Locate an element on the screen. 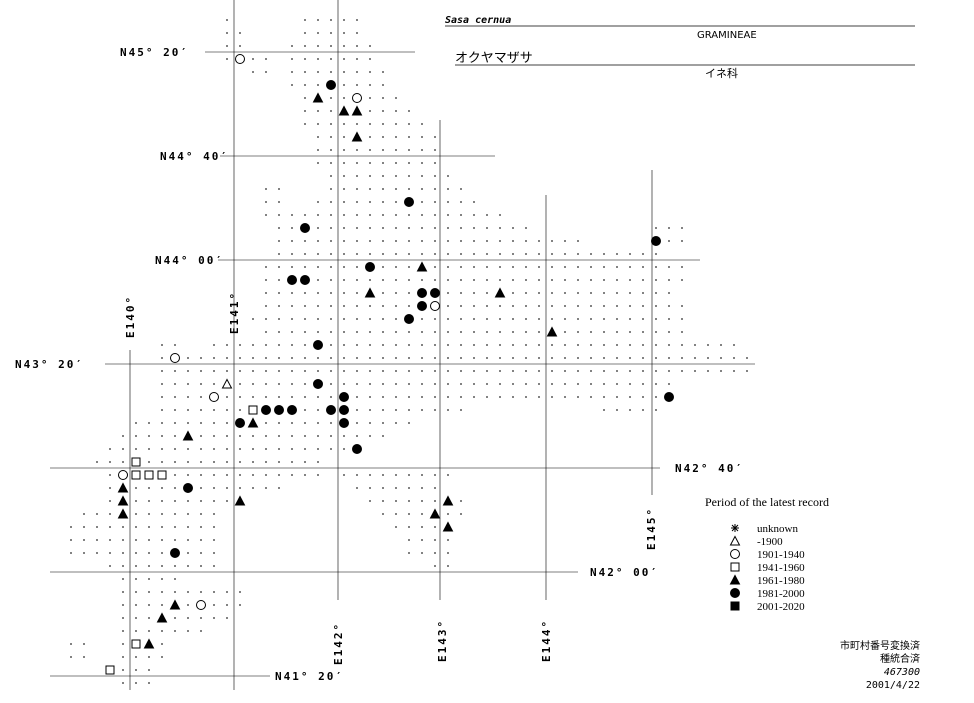 The image size is (974, 703). lon-label: E143° is located at coordinates (442, 640).